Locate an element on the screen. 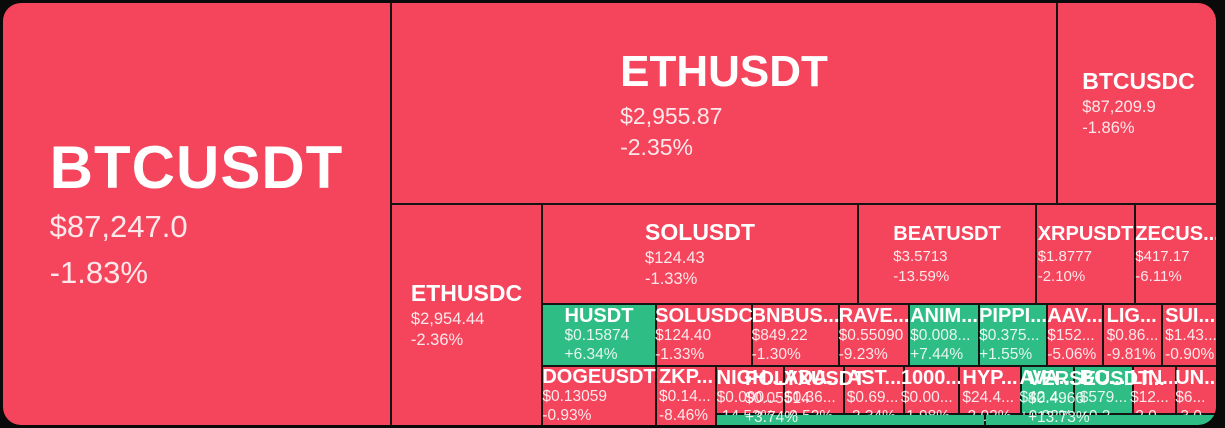 The width and height of the screenshot is (1225, 428). tile-symbol: DOGEUSDT is located at coordinates (599, 376).